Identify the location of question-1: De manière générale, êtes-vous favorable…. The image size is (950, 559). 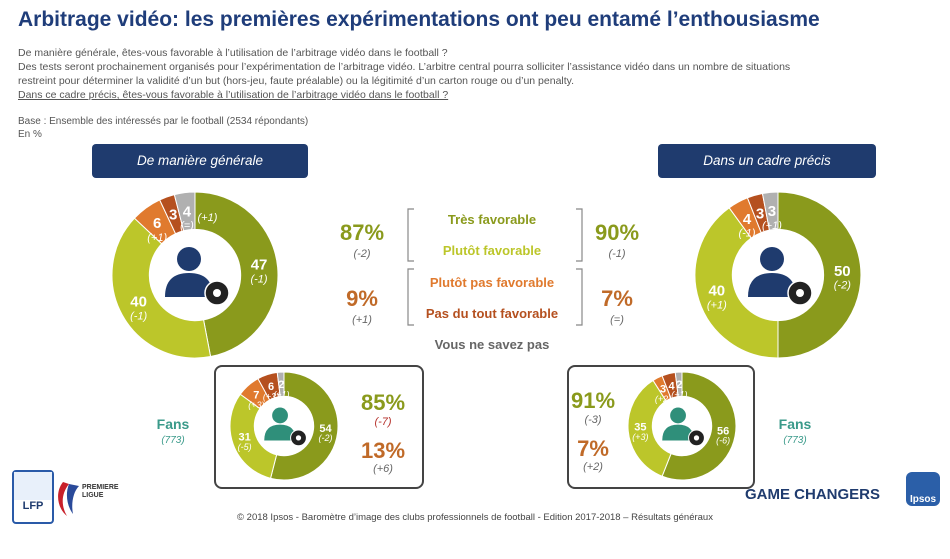
(233, 53).